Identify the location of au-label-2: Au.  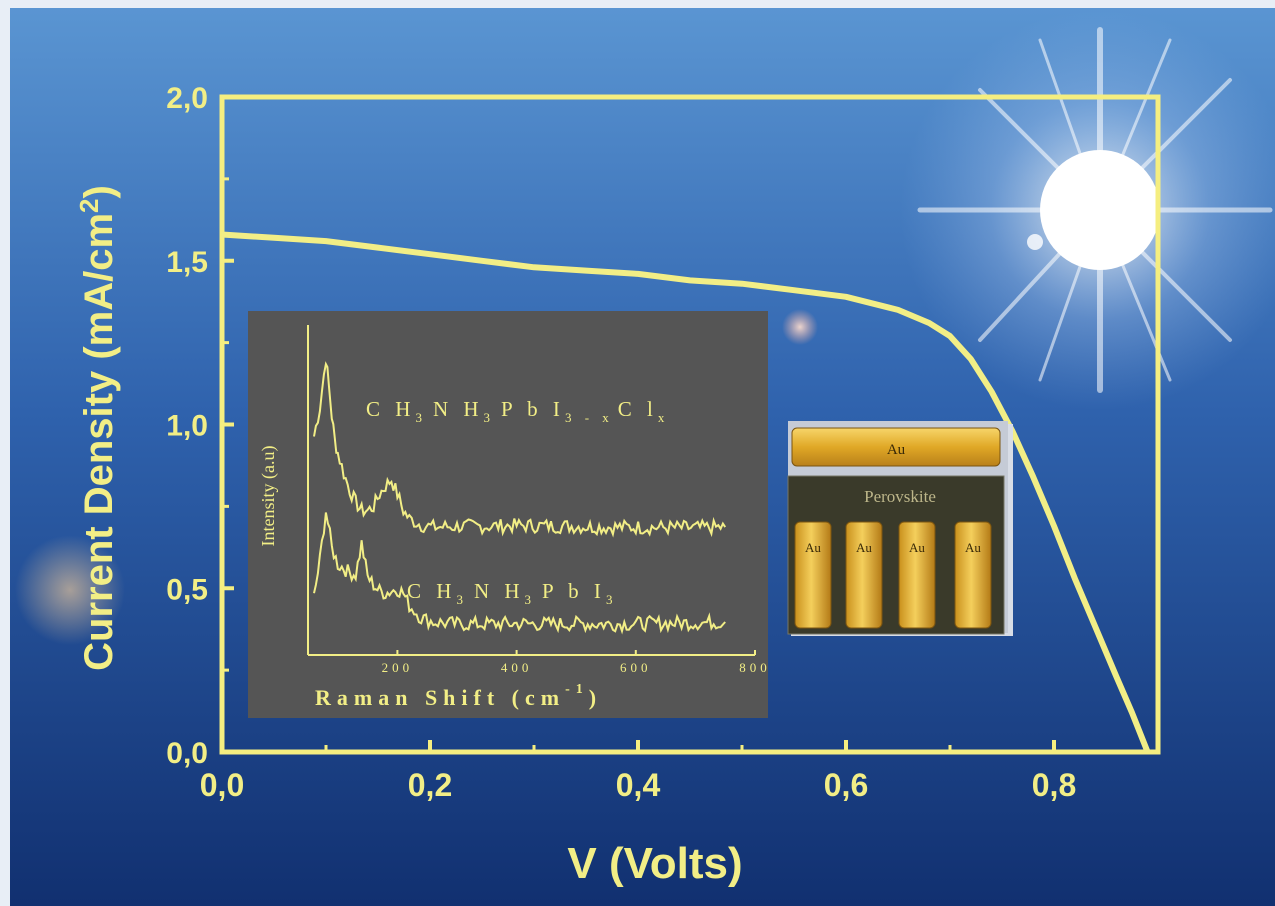
(864, 547).